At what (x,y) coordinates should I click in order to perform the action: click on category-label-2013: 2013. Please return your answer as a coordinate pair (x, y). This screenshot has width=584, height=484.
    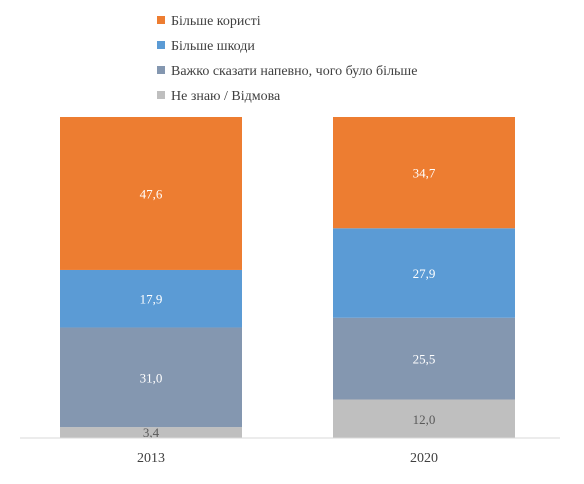
    Looking at the image, I should click on (151, 458).